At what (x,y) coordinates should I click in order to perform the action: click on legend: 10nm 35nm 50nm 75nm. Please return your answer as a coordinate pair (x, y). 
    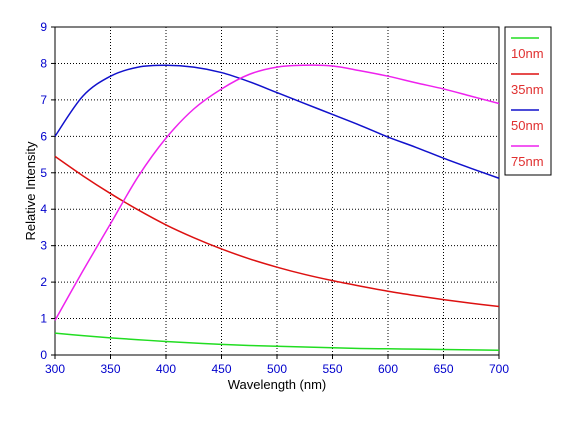
    Looking at the image, I should click on (528, 101).